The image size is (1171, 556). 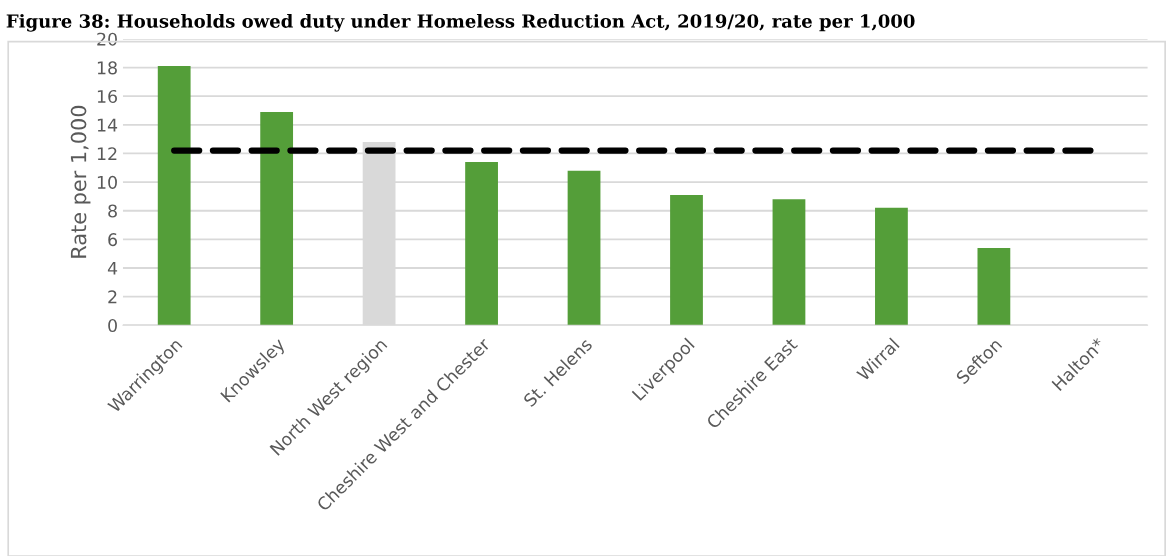 I want to click on y-tick-label: 6, so click(x=112, y=240).